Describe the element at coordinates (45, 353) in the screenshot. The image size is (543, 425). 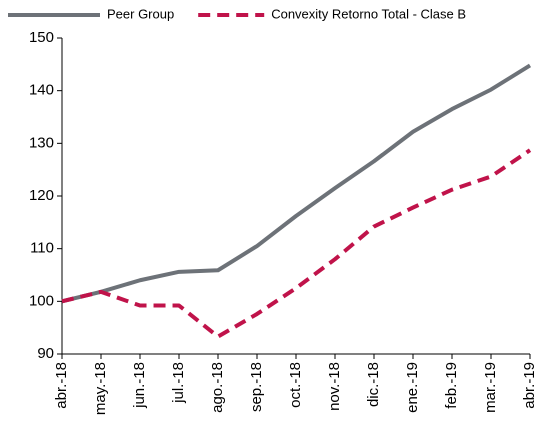
I see `y-tick-label: 90` at that location.